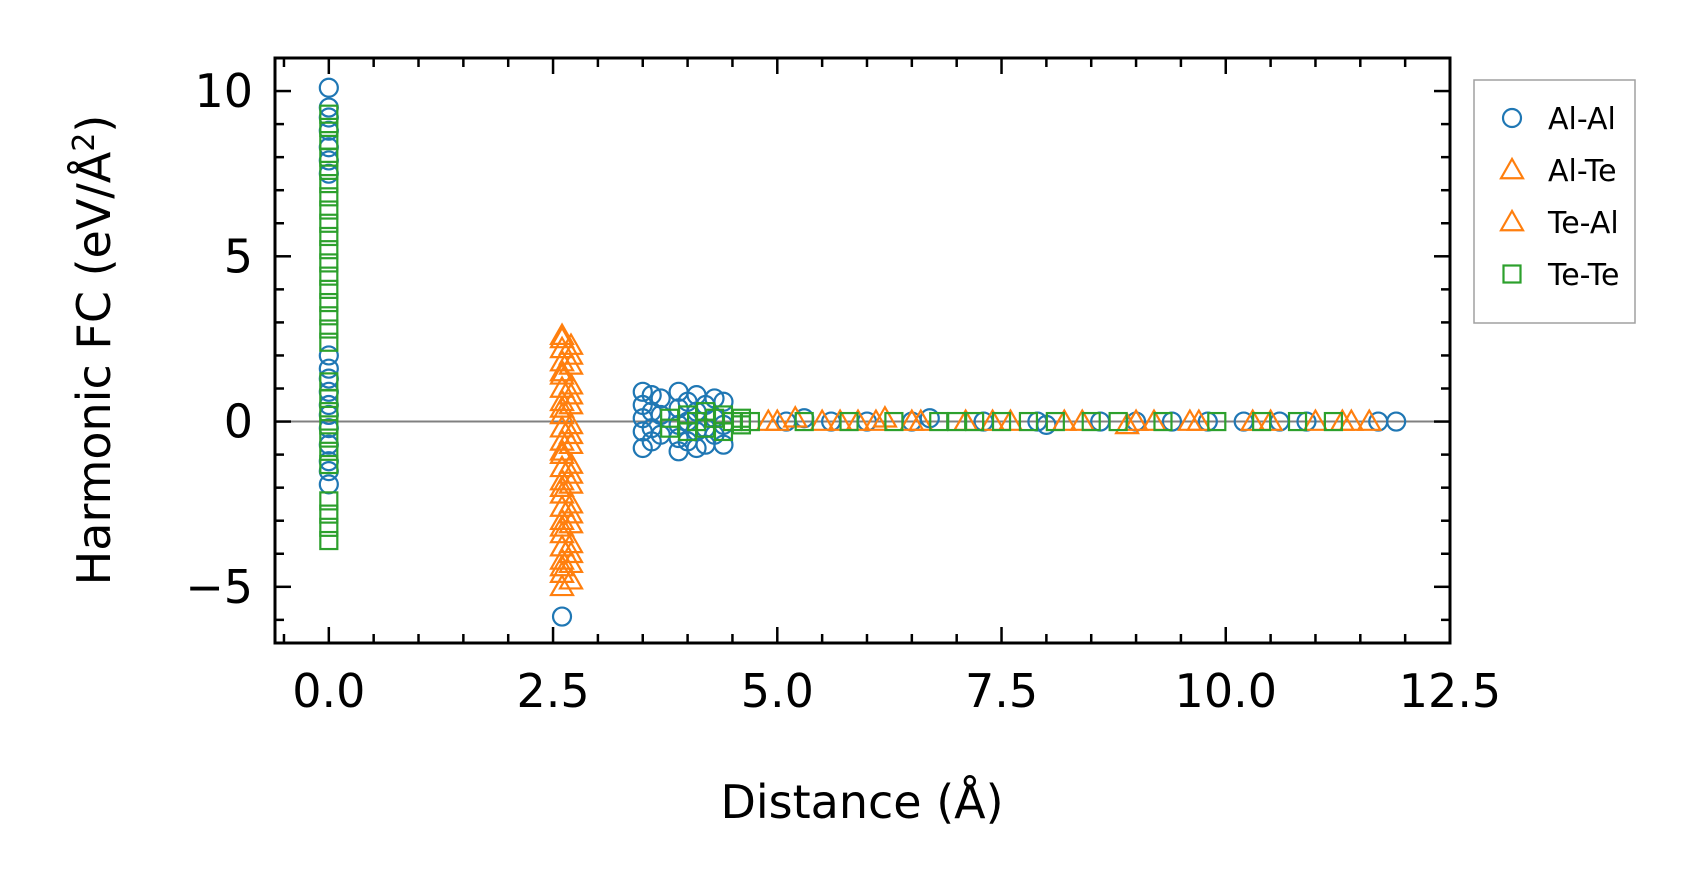 This screenshot has height=883, width=1708. I want to click on y-tick-label: 0, so click(238, 422).